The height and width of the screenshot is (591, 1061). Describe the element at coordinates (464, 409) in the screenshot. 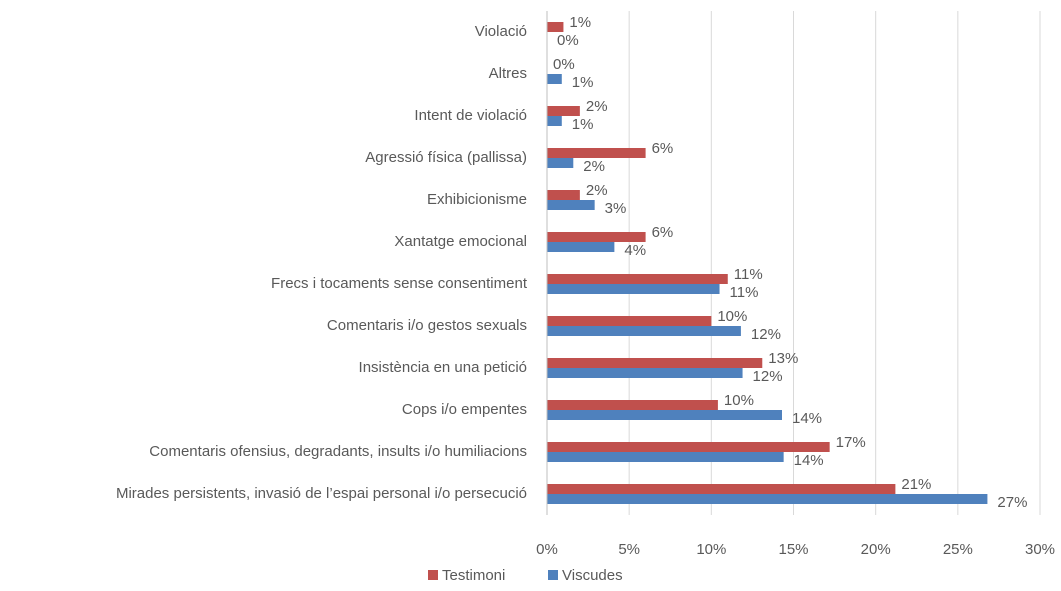

I see `y-tick-label: Cops i/o empentes` at that location.